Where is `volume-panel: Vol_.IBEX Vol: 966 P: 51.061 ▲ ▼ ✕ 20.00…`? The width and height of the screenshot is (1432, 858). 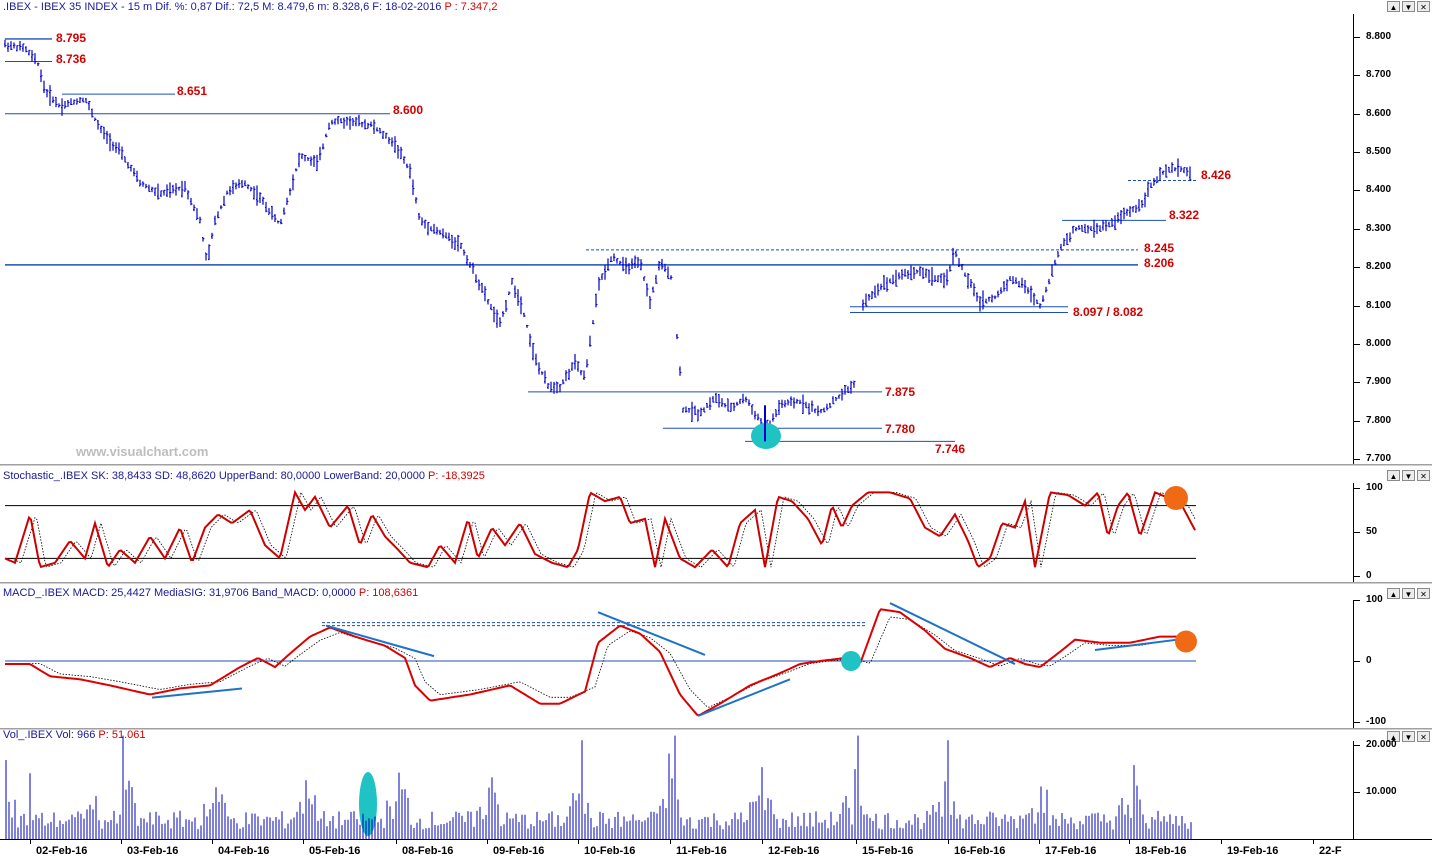 volume-panel: Vol_.IBEX Vol: 966 P: 51.061 ▲ ▼ ✕ 20.00… is located at coordinates (716, 784).